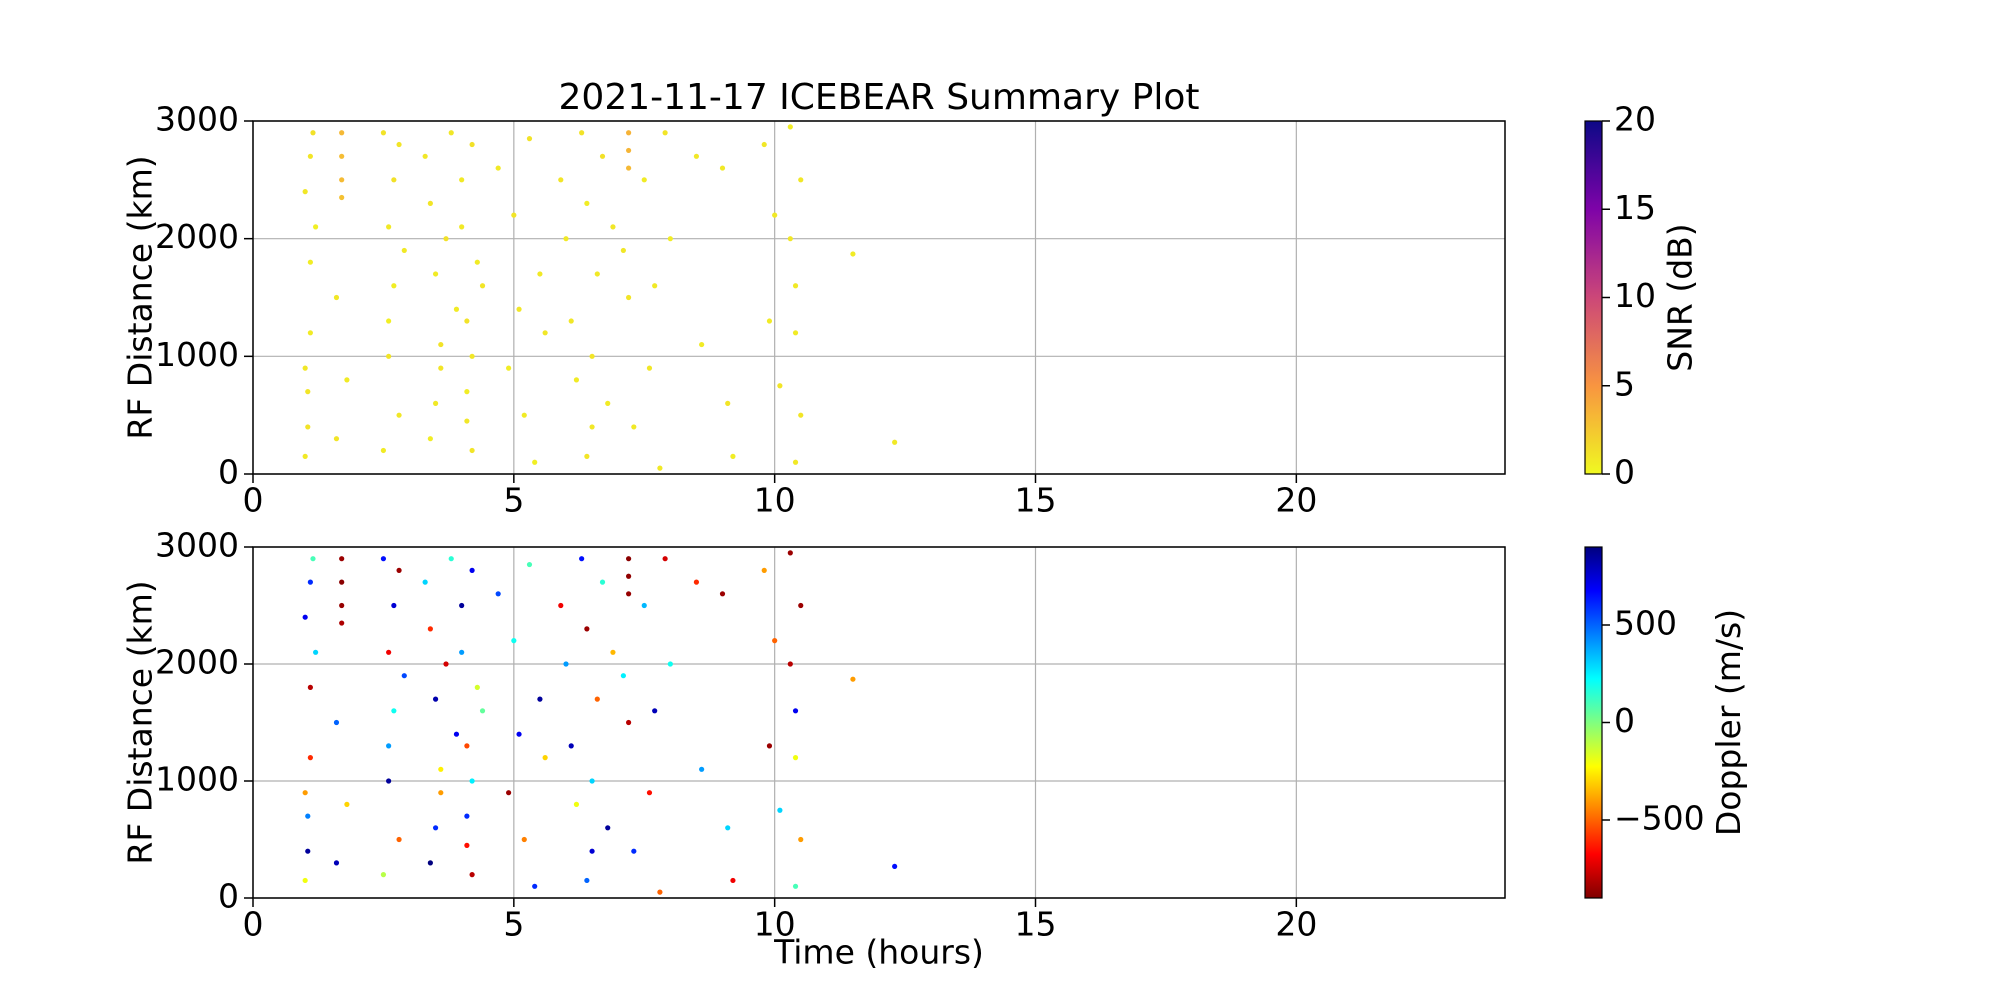 The image size is (2000, 1004). Describe the element at coordinates (1296, 500) in the screenshot. I see `x-tick-label: 20` at that location.